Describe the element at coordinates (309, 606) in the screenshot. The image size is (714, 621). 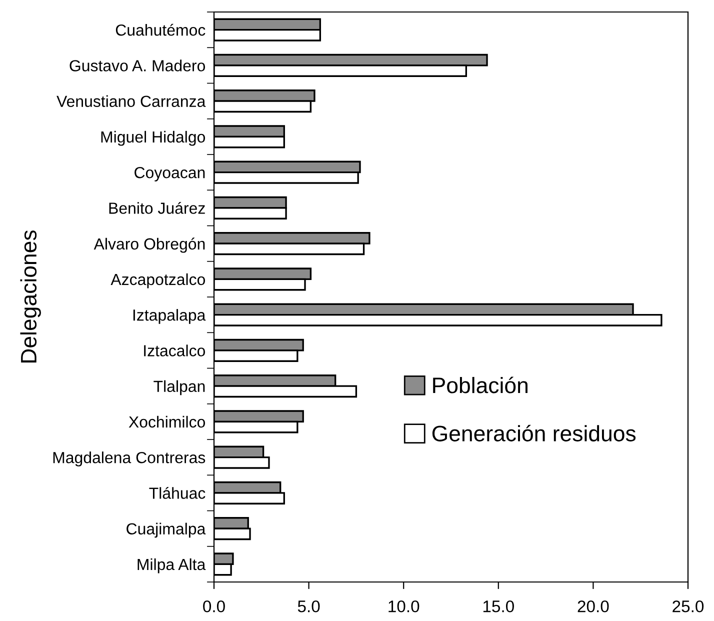
I see `x-tick-label: 5.0` at that location.